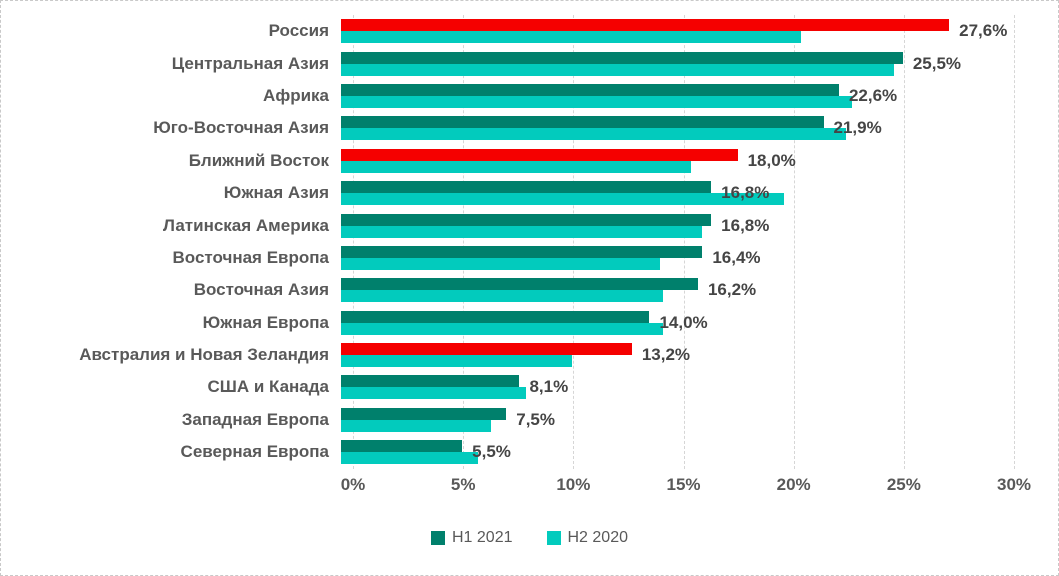  I want to click on value-label: 7,5%, so click(535, 419).